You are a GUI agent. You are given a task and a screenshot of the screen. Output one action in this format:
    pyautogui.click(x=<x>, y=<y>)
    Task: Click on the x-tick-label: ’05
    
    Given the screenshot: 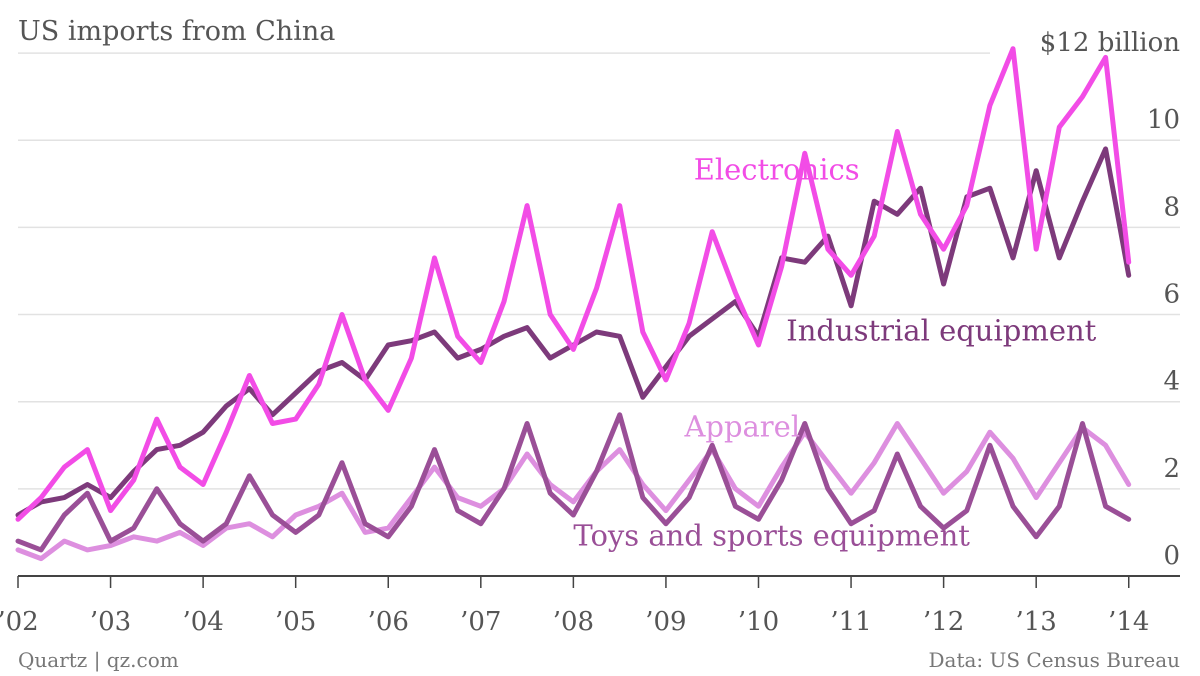 What is the action you would take?
    pyautogui.click(x=295, y=622)
    